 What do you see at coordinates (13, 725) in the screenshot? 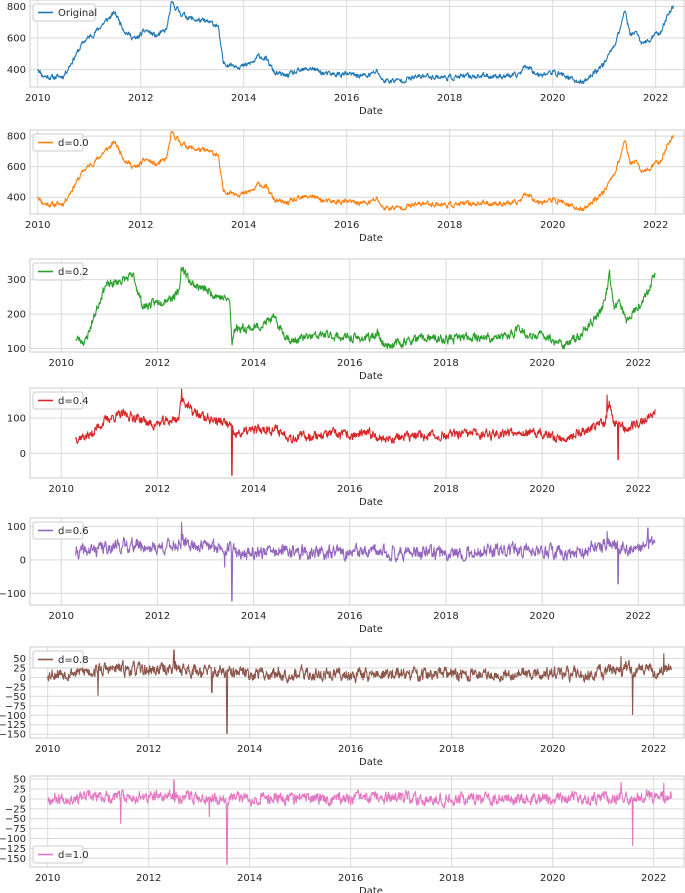
I see `y-tick-label: −125` at bounding box center [13, 725].